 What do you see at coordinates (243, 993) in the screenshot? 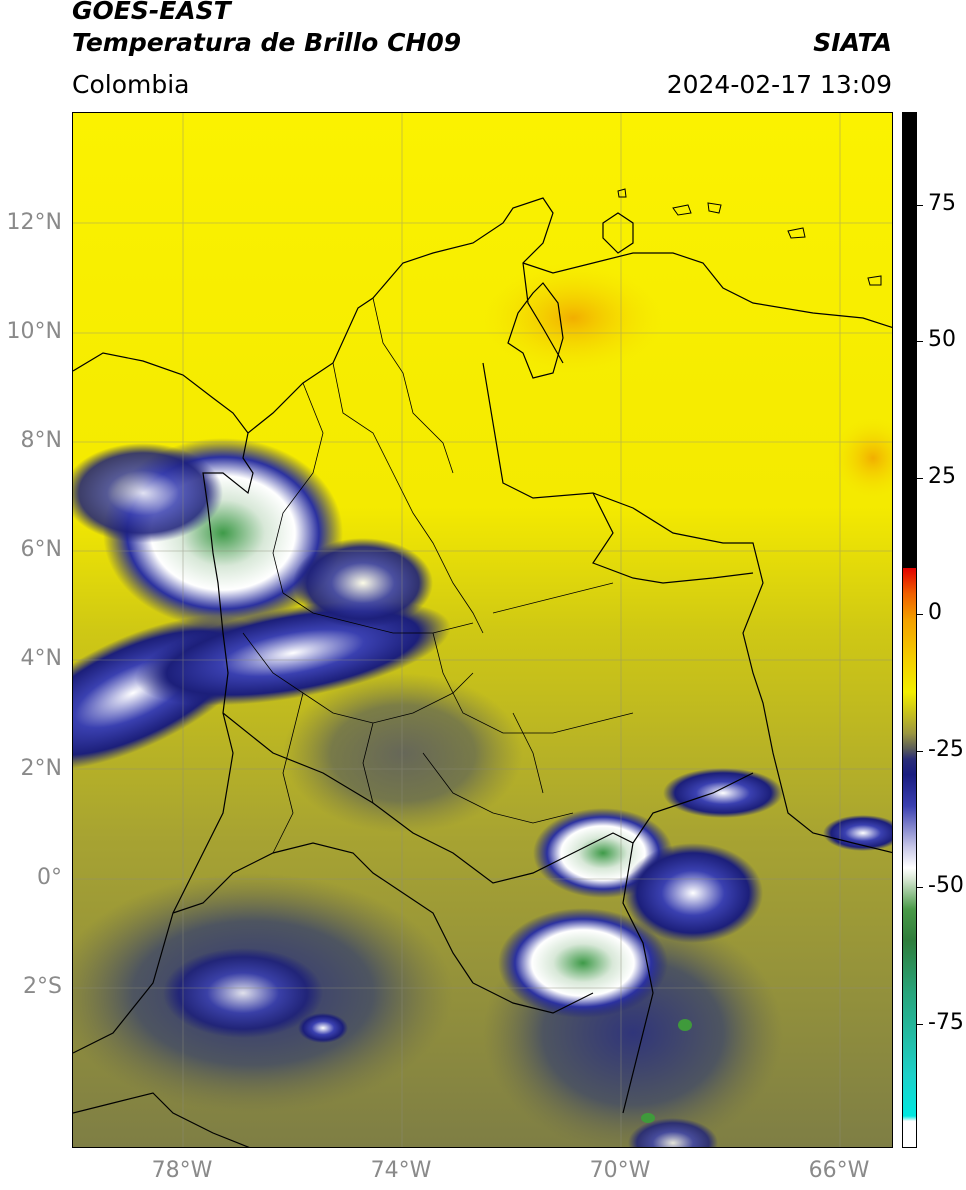
I see `cloud-cell-sw` at bounding box center [243, 993].